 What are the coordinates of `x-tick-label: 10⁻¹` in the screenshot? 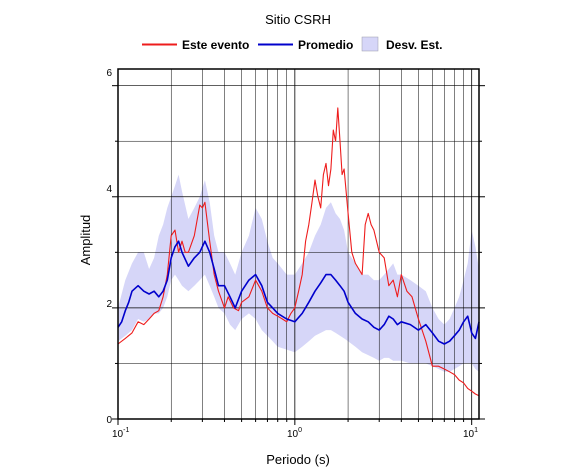 It's located at (120, 433).